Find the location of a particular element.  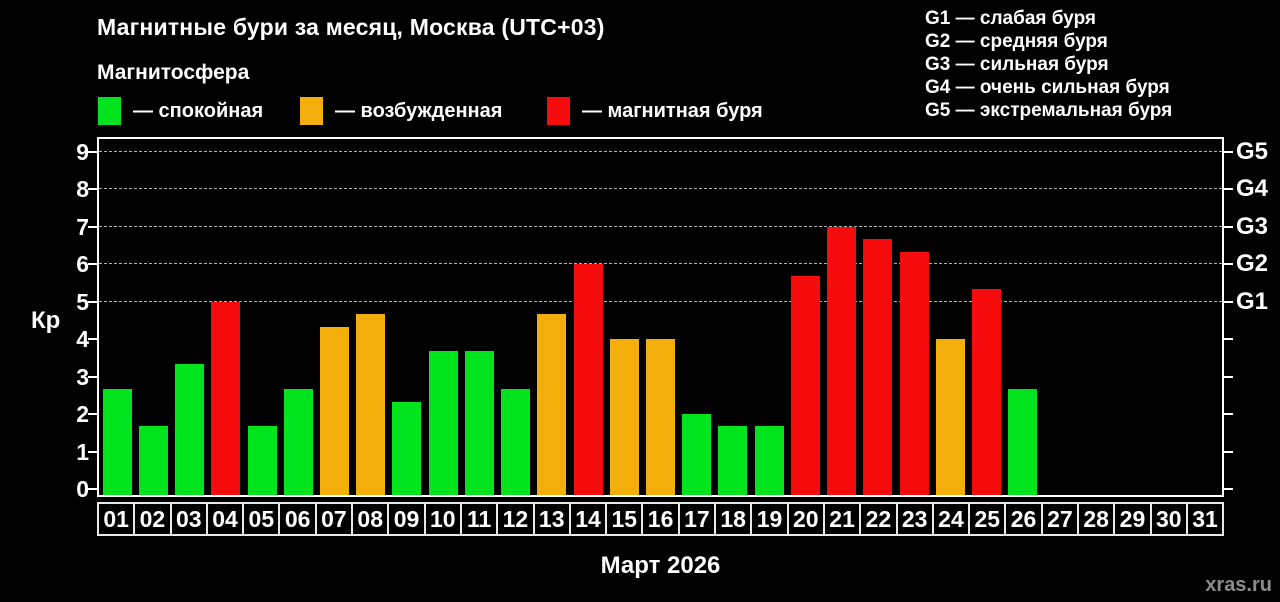

x-tick-label-26: 26 is located at coordinates (1023, 519).